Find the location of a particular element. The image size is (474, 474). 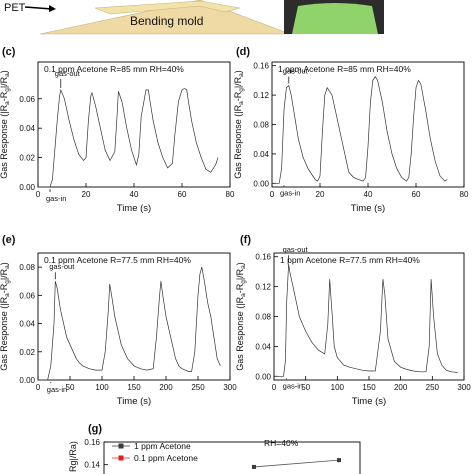

x-tick-label: 50 is located at coordinates (70, 387).